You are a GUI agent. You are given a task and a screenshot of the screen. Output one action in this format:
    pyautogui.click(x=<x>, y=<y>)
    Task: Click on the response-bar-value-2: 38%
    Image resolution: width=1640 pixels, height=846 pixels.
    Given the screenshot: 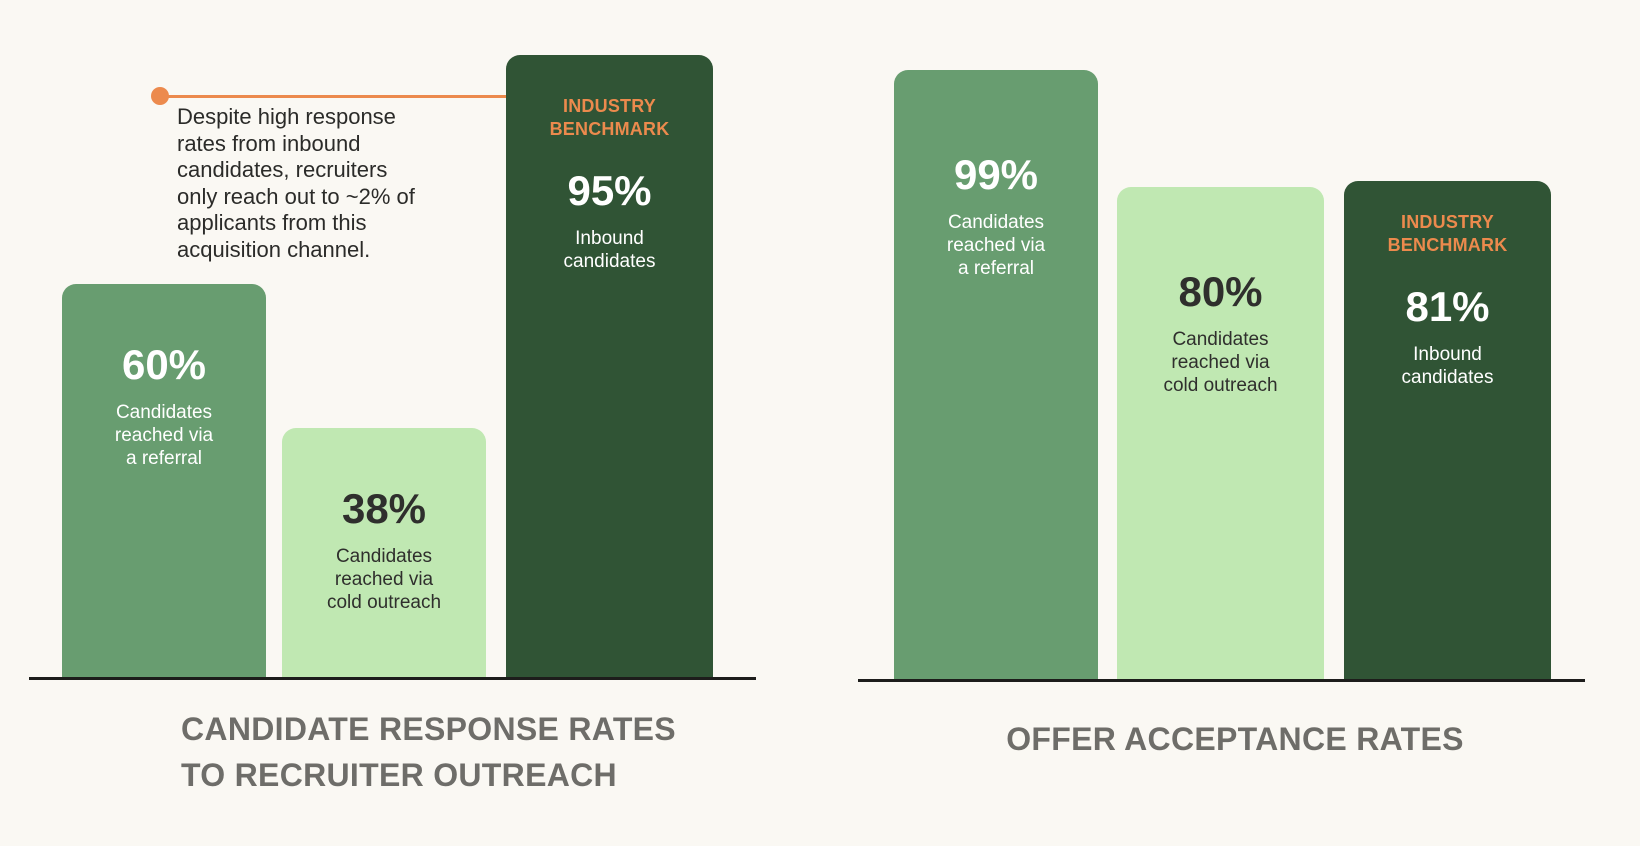 What is the action you would take?
    pyautogui.click(x=384, y=508)
    